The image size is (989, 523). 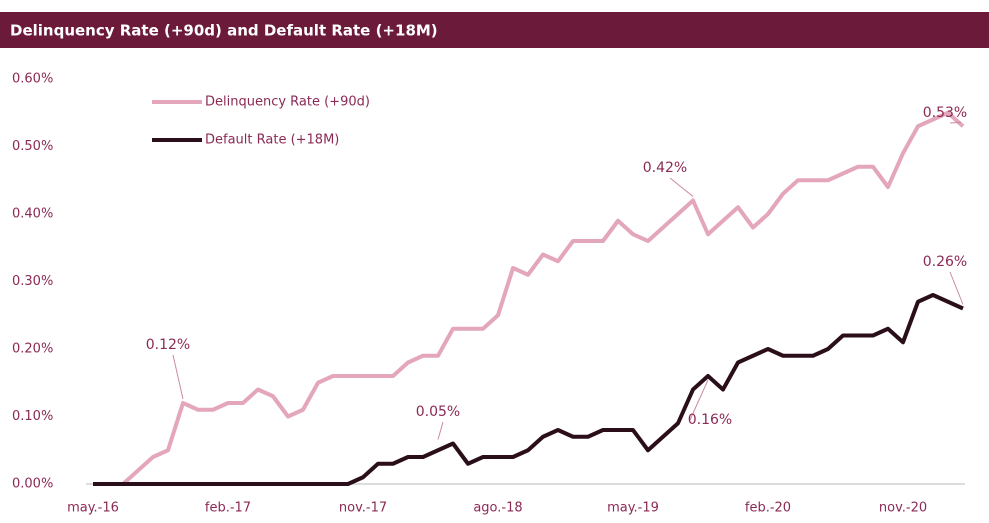 What do you see at coordinates (710, 420) in the screenshot?
I see `annotation: 0.16%` at bounding box center [710, 420].